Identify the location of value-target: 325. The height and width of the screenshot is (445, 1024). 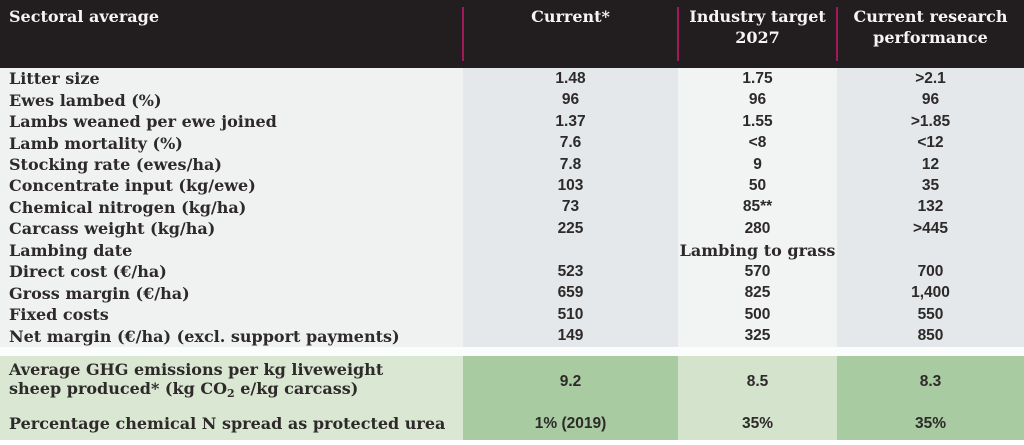
(757, 336).